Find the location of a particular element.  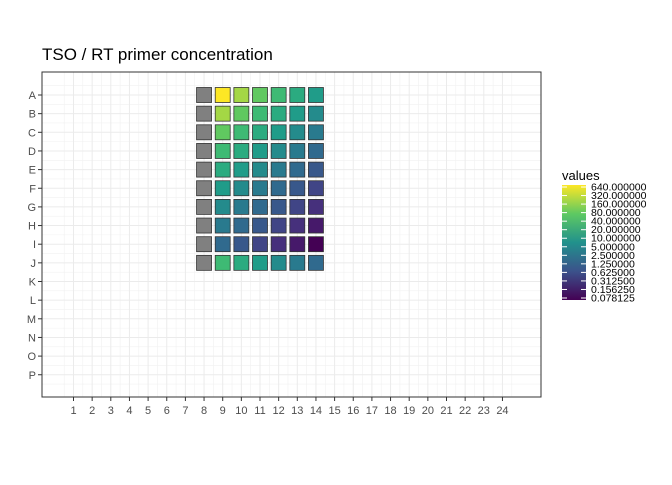

legend-label: 0.625000 is located at coordinates (613, 273).